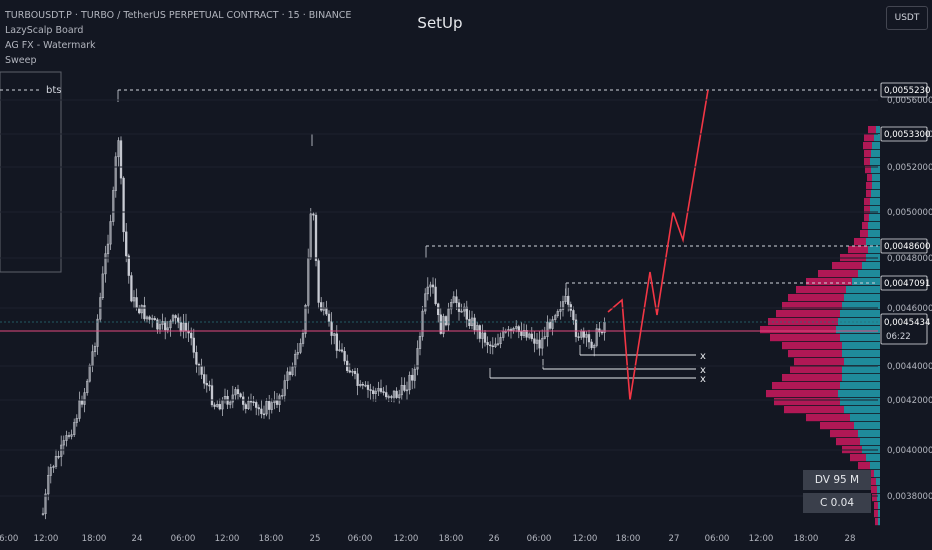 The image size is (932, 550). Describe the element at coordinates (44, 30) in the screenshot. I see `indicator-lazyscalp: LazyScalp Board` at that location.